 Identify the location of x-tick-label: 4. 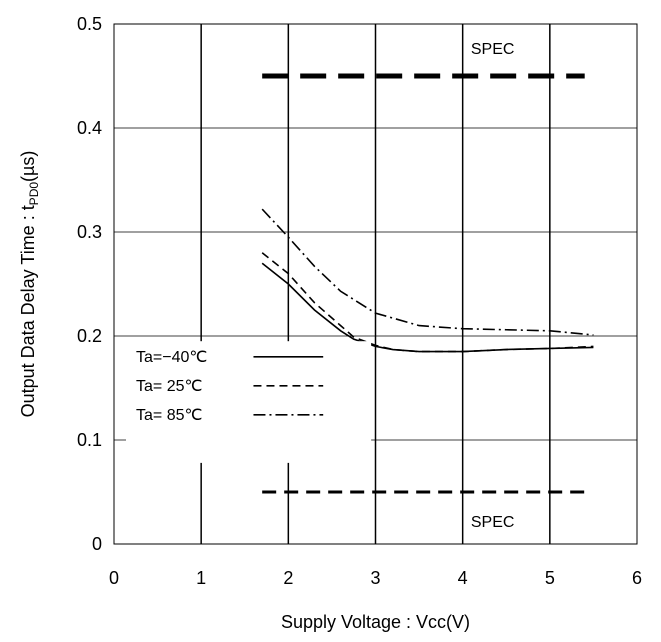
(463, 578).